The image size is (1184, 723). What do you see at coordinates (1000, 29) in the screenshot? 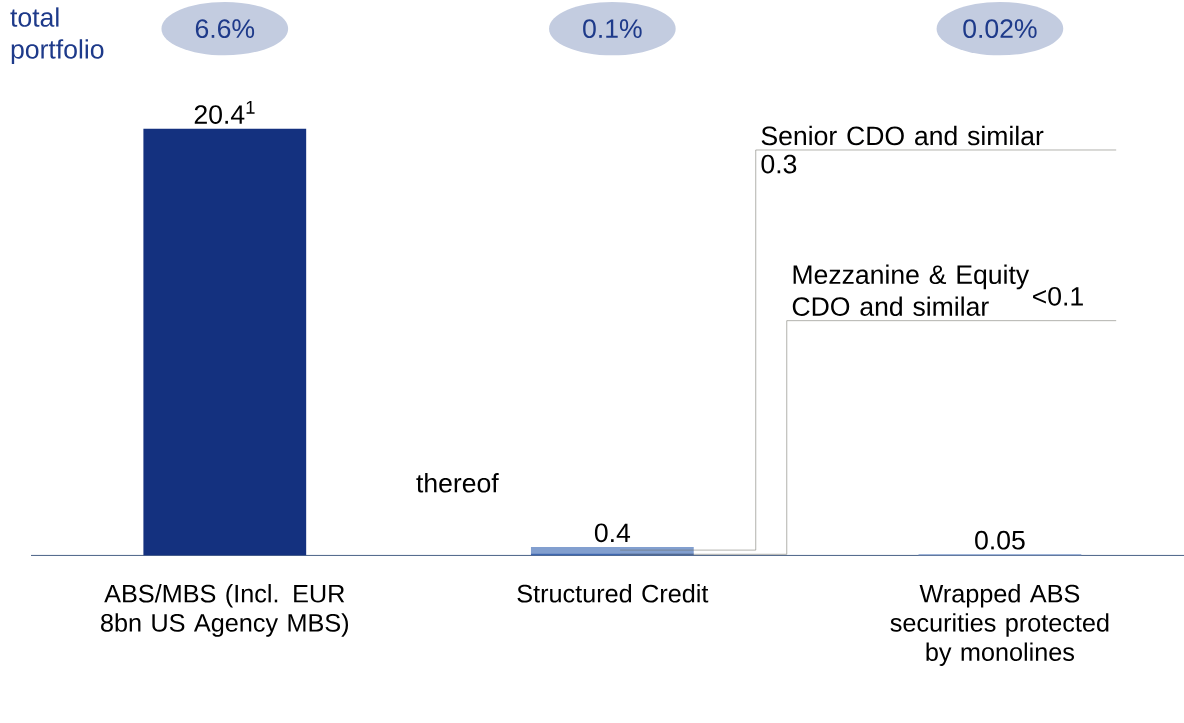
I see `text: 0.02%` at bounding box center [1000, 29].